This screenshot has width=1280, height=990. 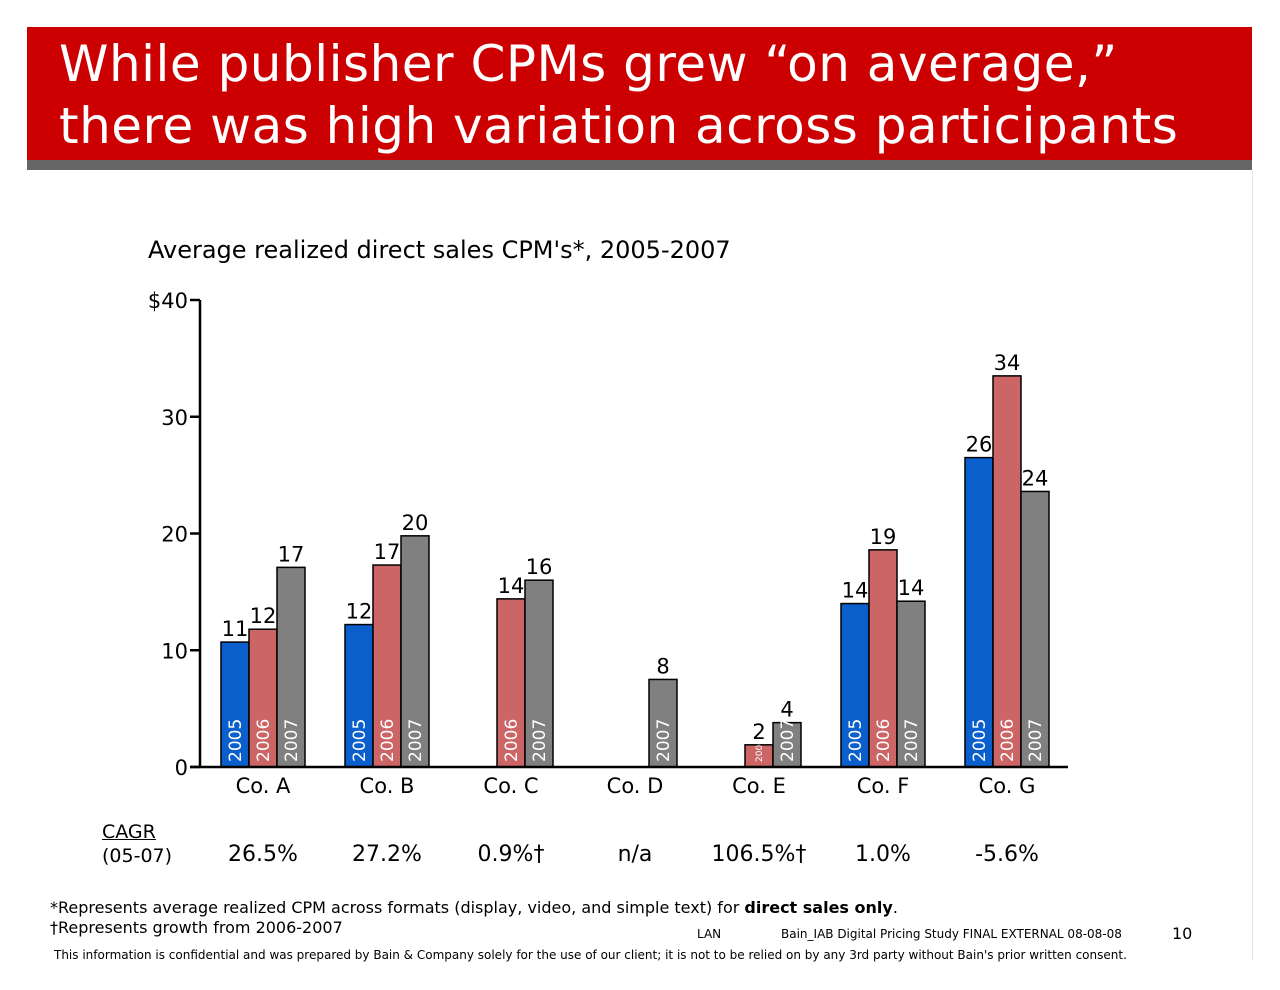 I want to click on bar-series-label-co-f-2006: 2006, so click(x=884, y=740).